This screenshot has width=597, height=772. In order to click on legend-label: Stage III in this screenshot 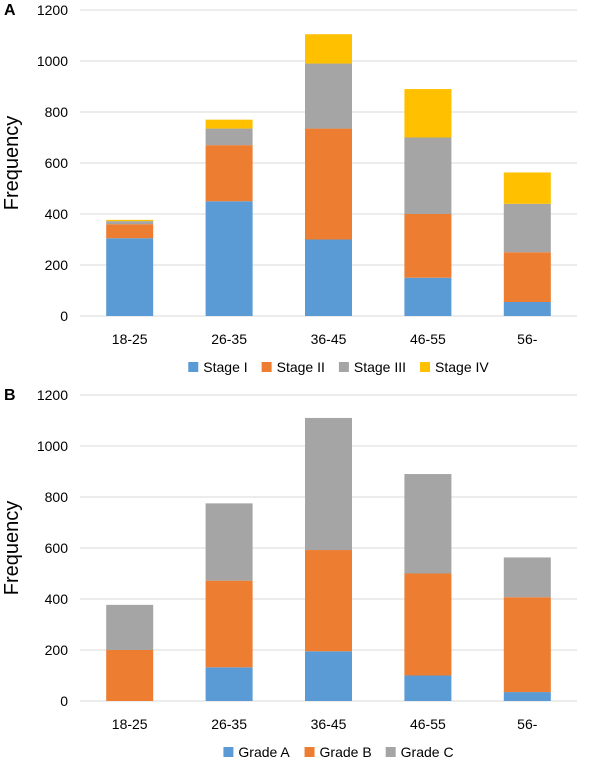, I will do `click(380, 367)`.